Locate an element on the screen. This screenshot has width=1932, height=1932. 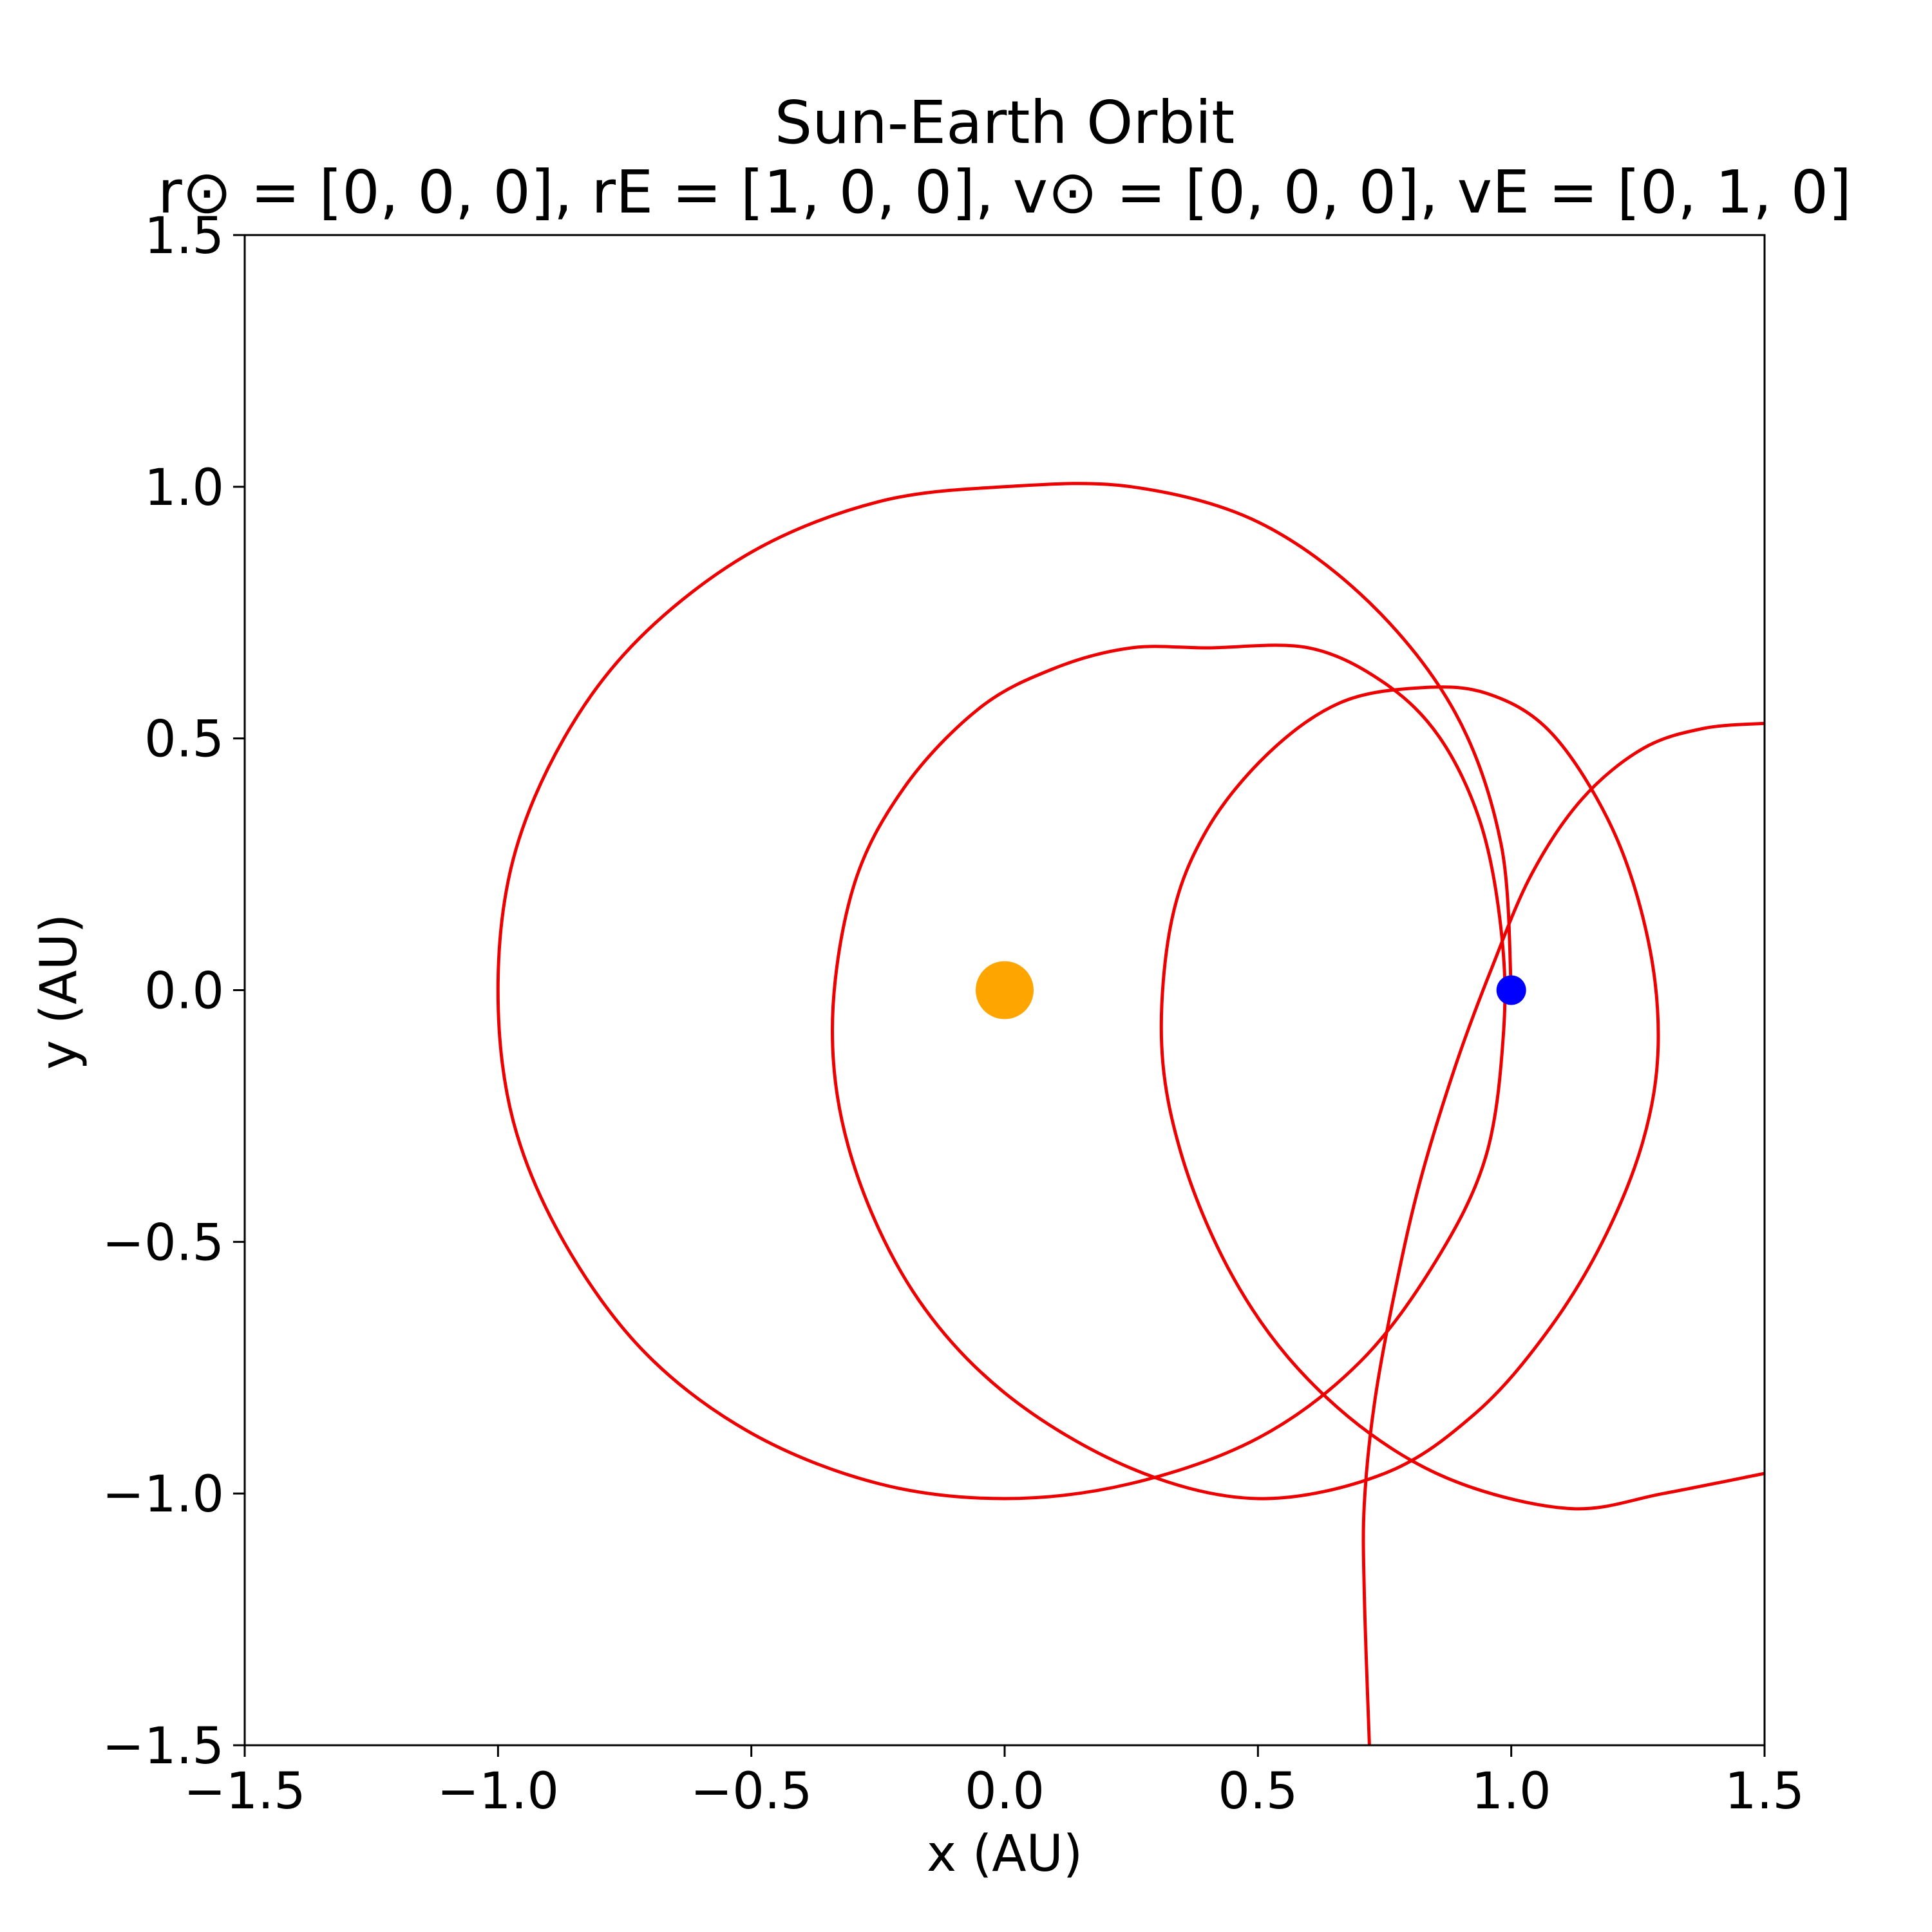
x-axis-label: x (AU) is located at coordinates (1005, 1854).